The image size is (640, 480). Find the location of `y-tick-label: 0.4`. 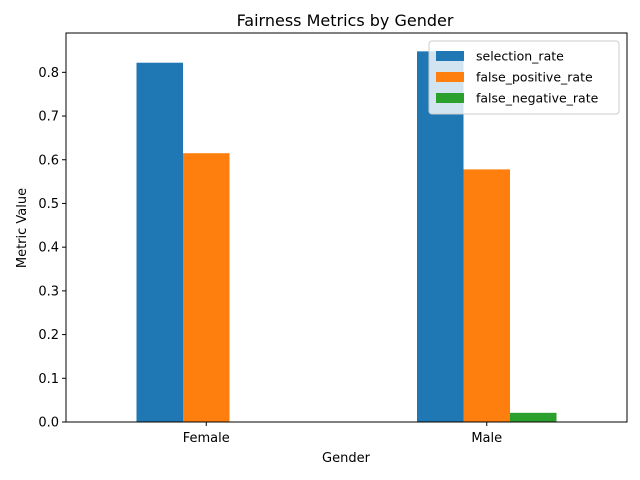

y-tick-label: 0.4 is located at coordinates (48, 248).